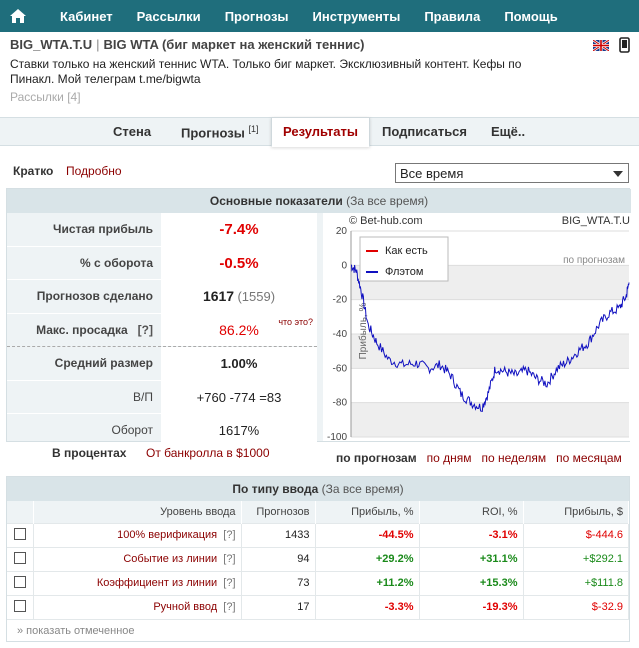 This screenshot has width=639, height=648. What do you see at coordinates (239, 430) in the screenshot?
I see `turnover-value: 1617%` at bounding box center [239, 430].